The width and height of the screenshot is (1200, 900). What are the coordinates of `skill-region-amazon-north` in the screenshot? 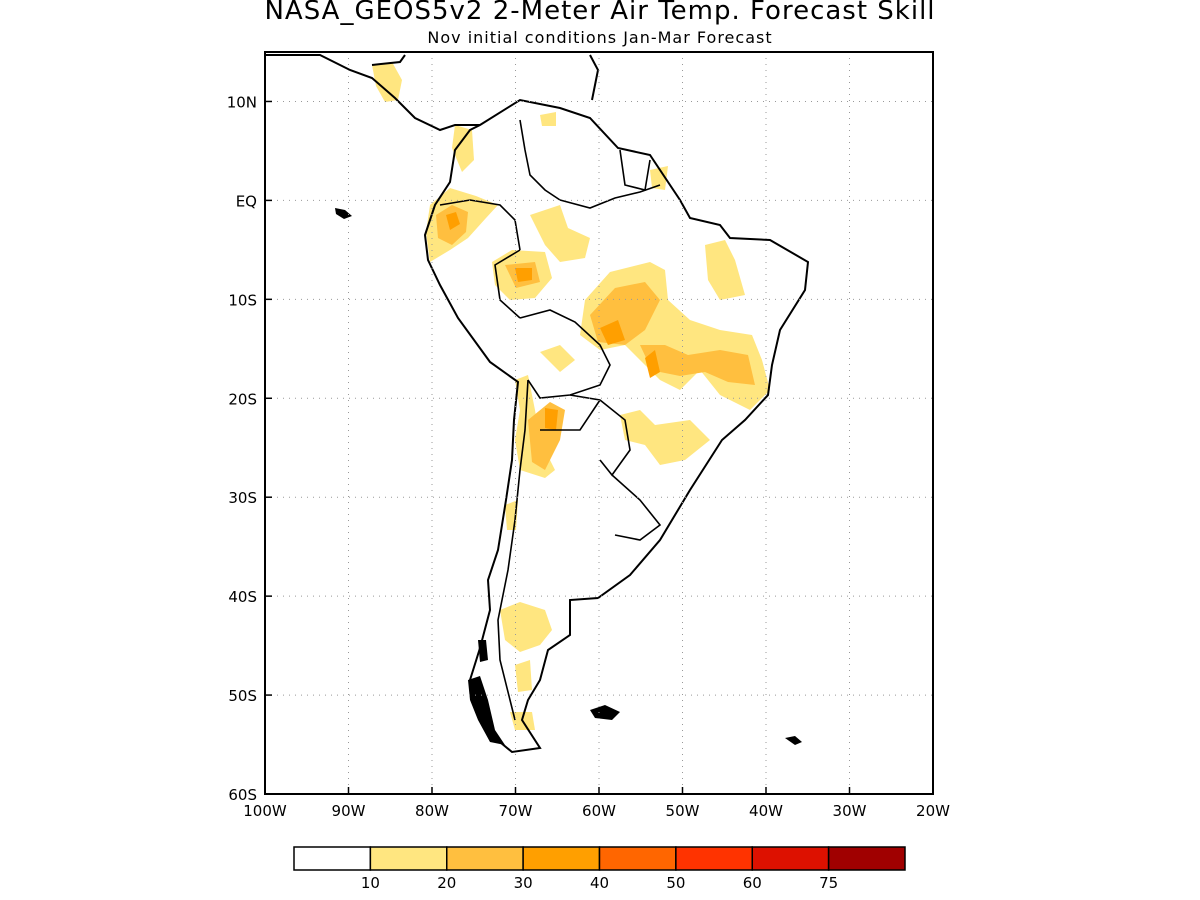 It's located at (560, 233).